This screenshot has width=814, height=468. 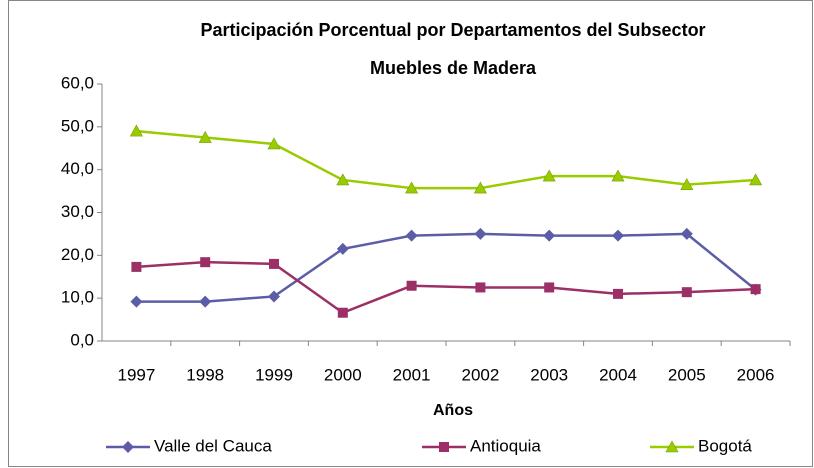 I want to click on x-tick-label: 2000, so click(x=343, y=374).